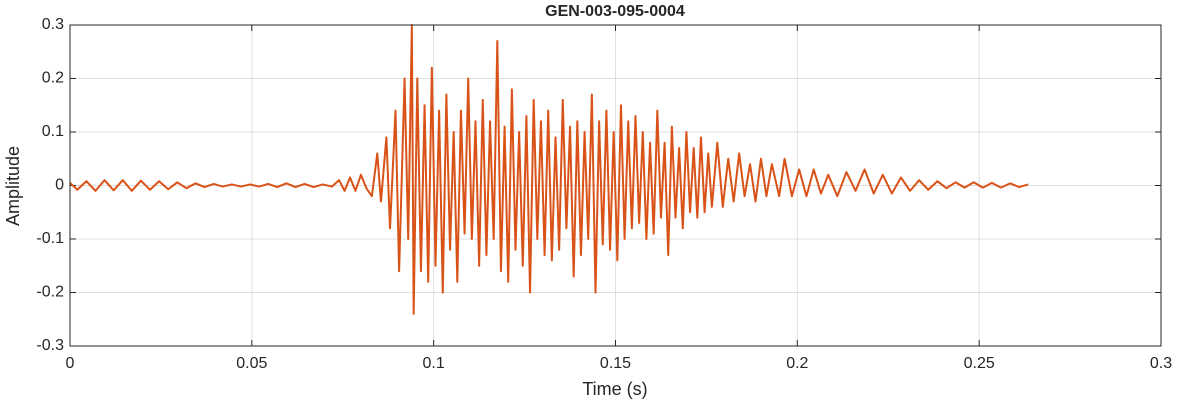 The width and height of the screenshot is (1177, 404). I want to click on y-tick-label: -0.1, so click(50, 238).